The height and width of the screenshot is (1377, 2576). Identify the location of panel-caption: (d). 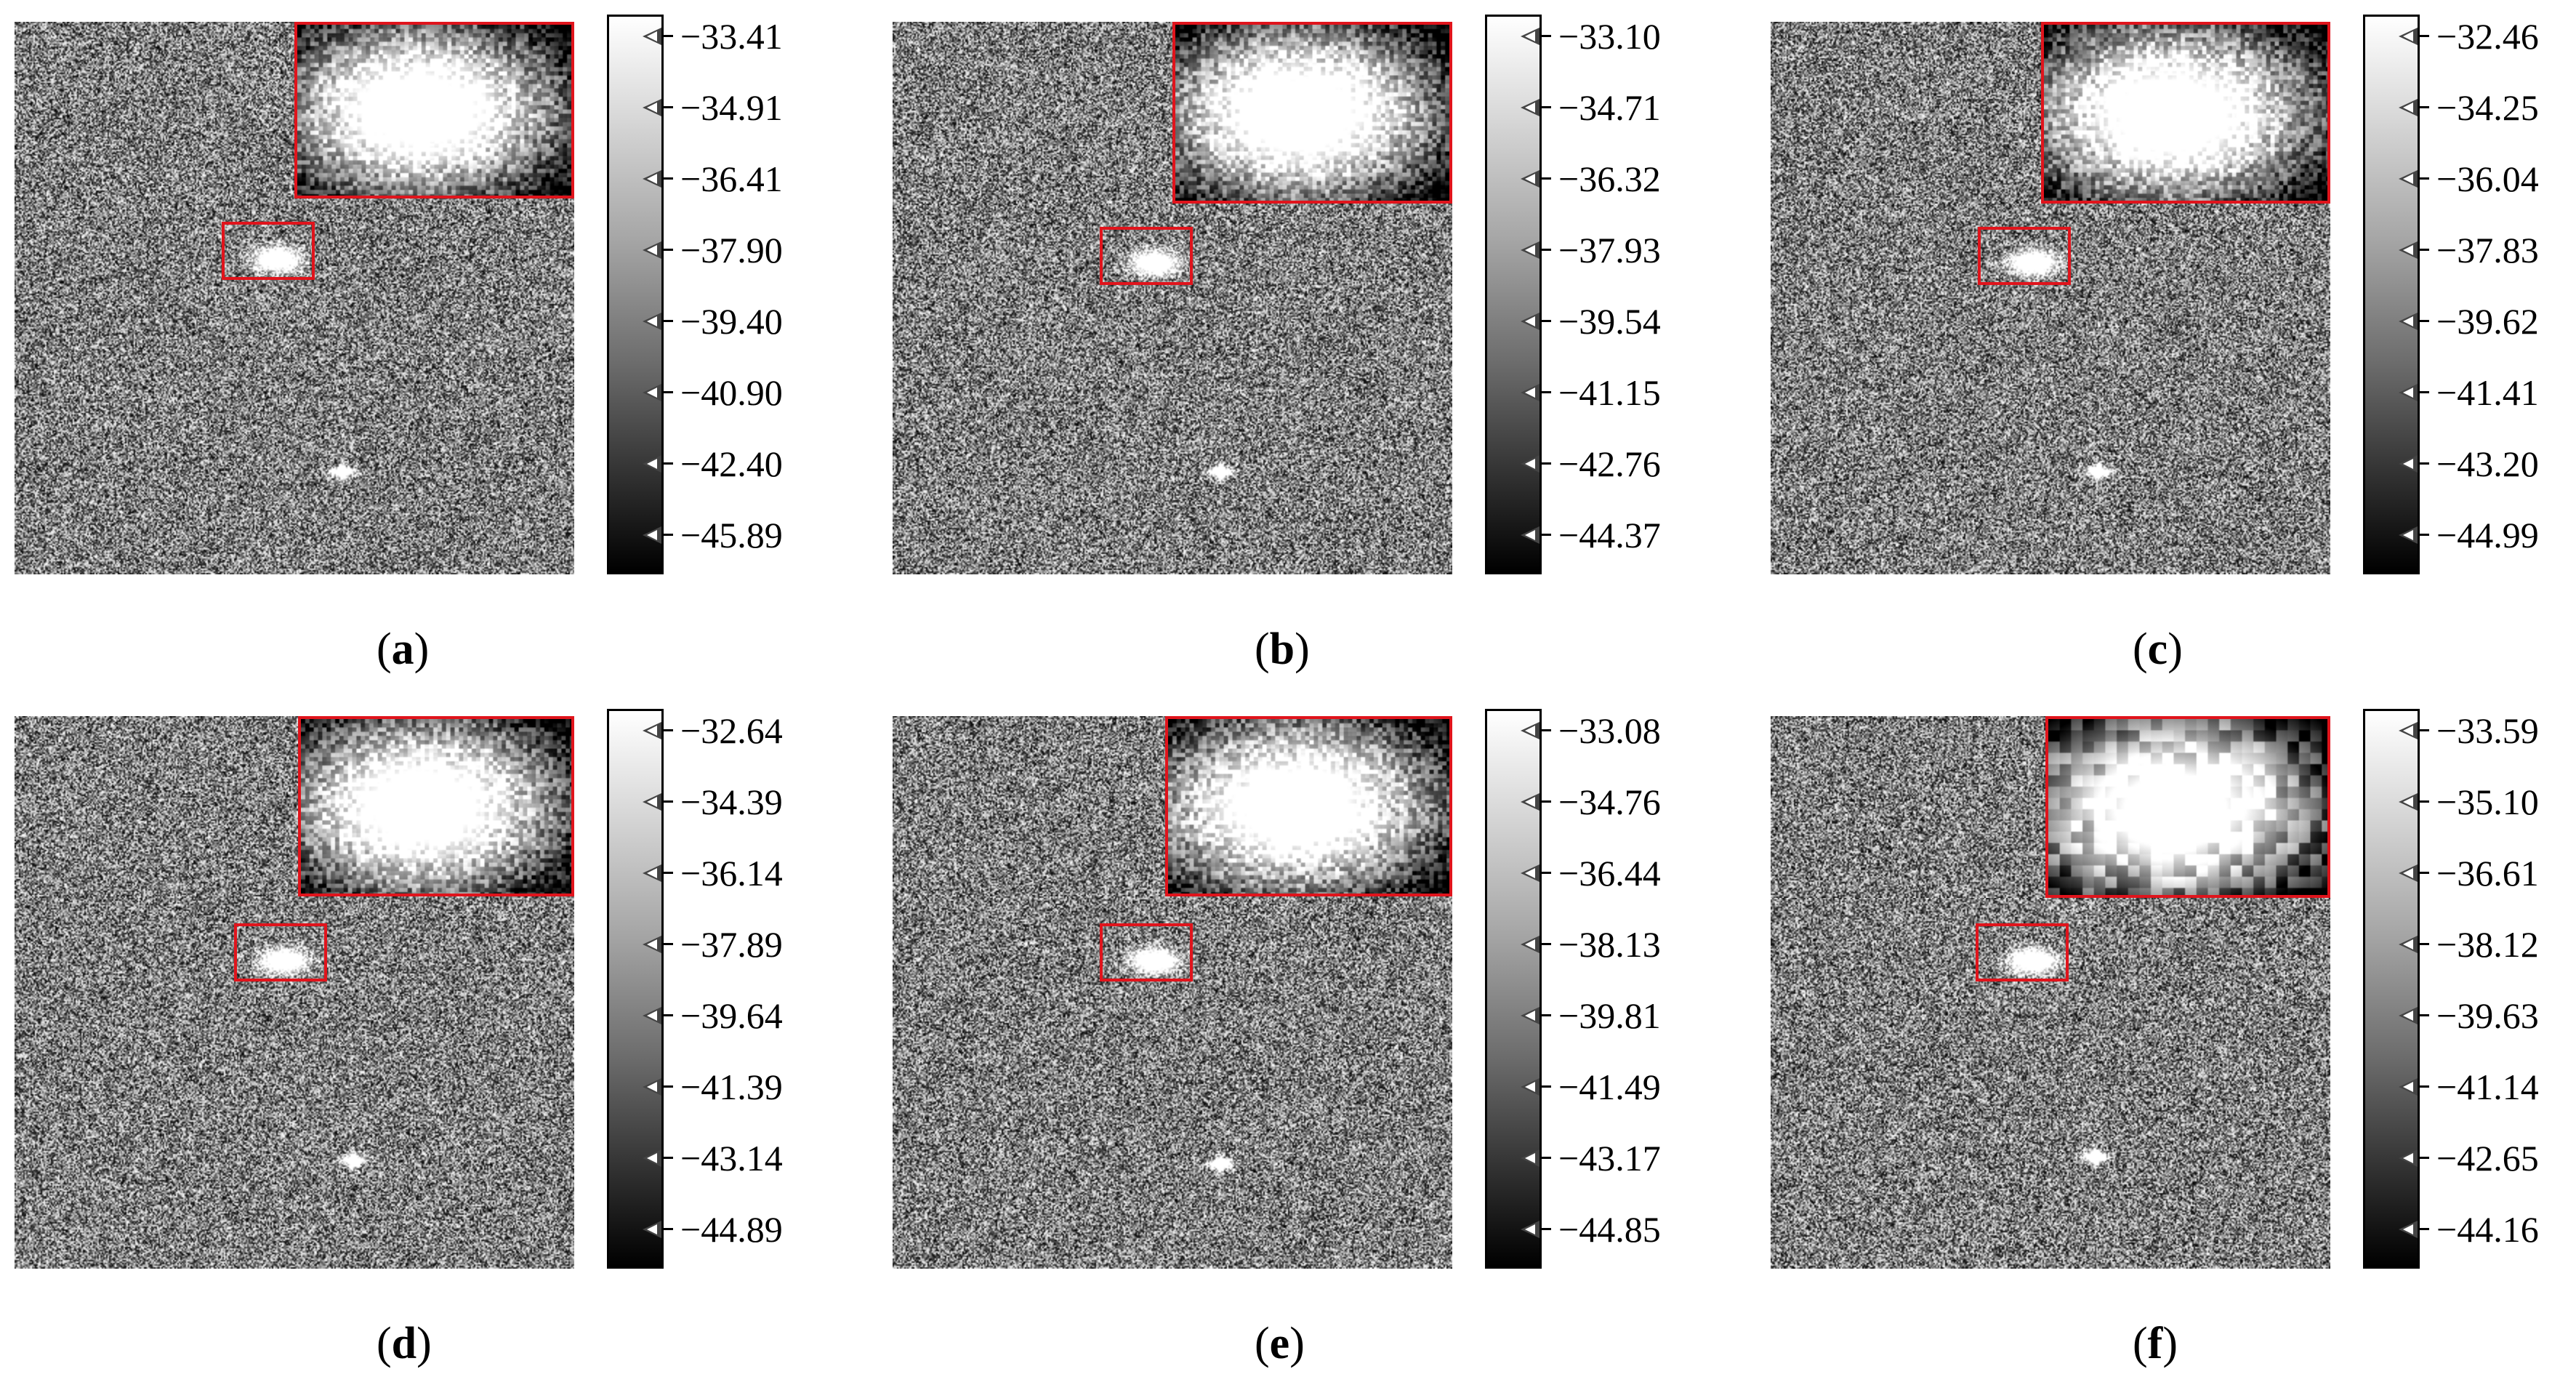
(404, 1343).